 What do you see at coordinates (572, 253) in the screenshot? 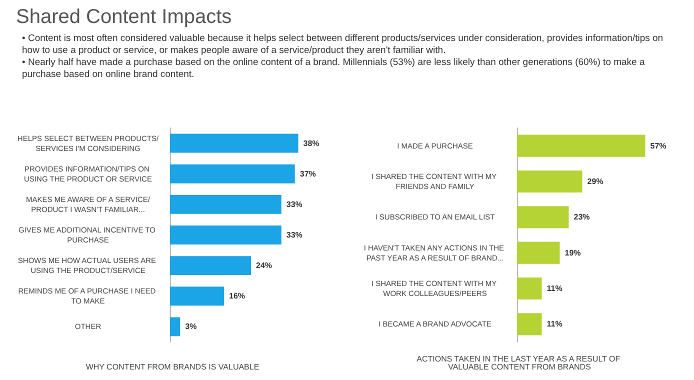
I see `data-label: 19%` at bounding box center [572, 253].